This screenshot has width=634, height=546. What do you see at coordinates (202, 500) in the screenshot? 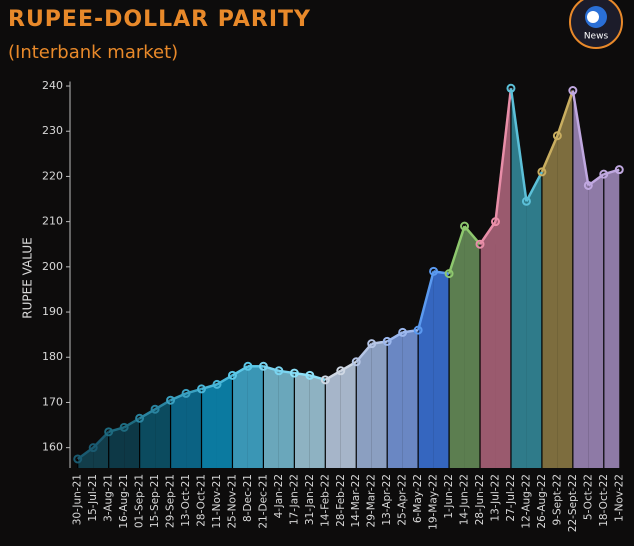
I see `x-tick-label: 28-Oct-21` at bounding box center [202, 500].